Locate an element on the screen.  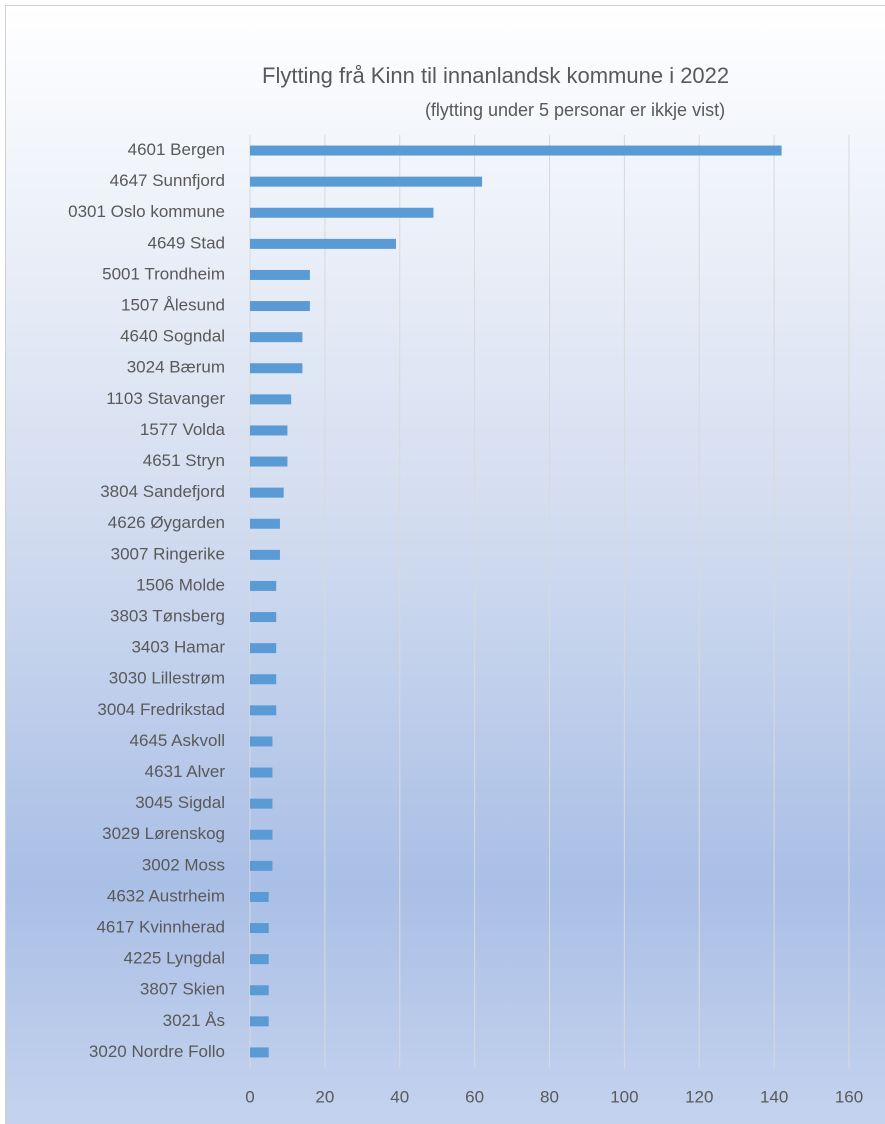
y-tick-label: 3045 Sigdal is located at coordinates (180, 802).